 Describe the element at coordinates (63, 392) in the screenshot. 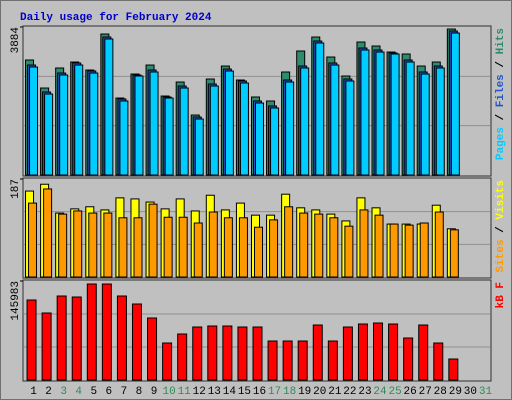

I see `x-tick-label: 3` at that location.